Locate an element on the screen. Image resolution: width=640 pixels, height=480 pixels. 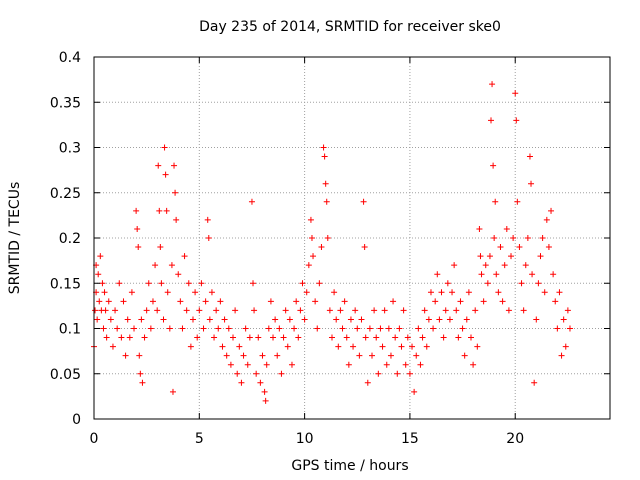
y-tick-label: 0.4 is located at coordinates (70, 58).